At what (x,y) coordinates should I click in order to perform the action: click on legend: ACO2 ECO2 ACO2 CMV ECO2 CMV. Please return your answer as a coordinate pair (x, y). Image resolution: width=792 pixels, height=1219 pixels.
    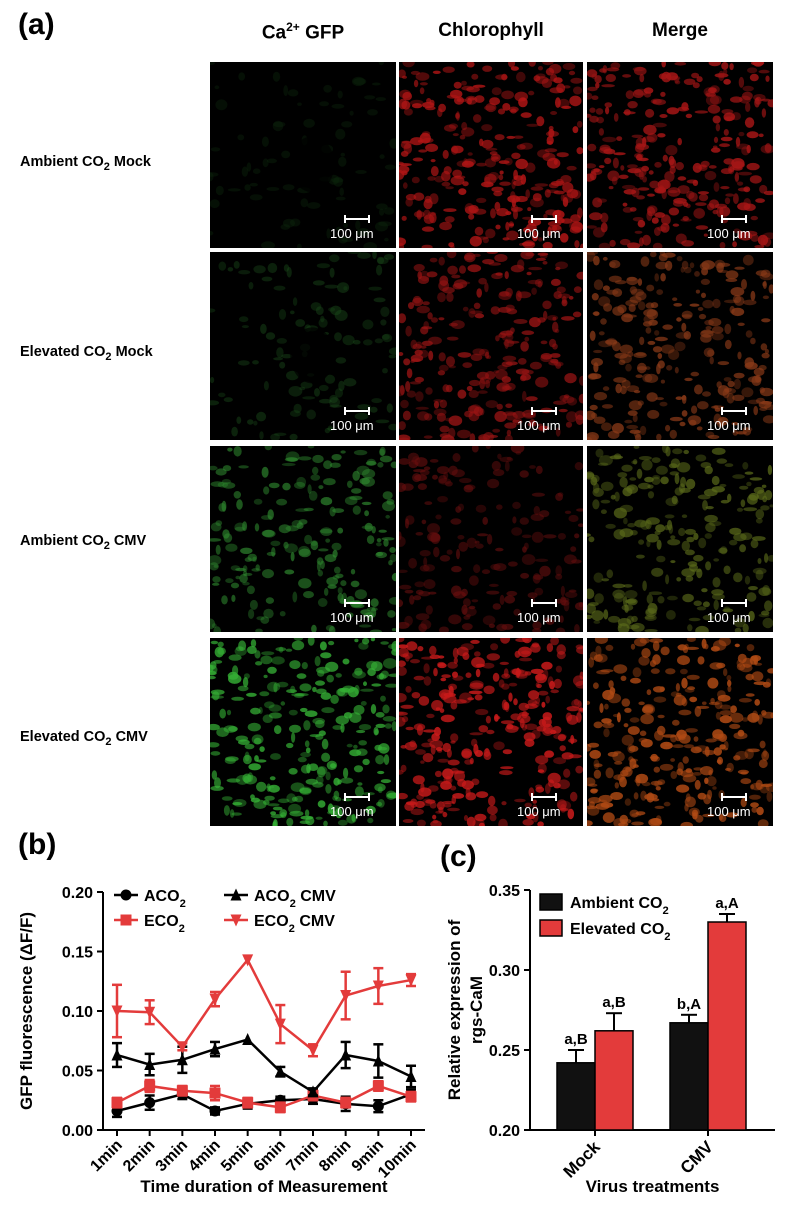
    Looking at the image, I should click on (225, 911).